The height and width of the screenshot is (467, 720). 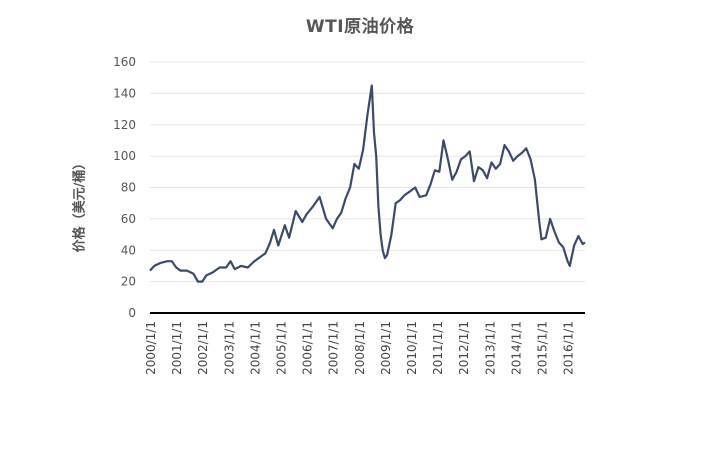 I want to click on y-tick-labels: 0 20 40 60 80 100 120 140 160, so click(x=124, y=187).